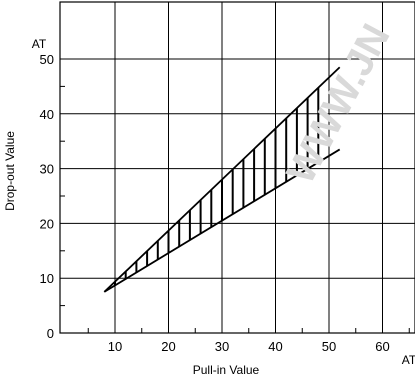  What do you see at coordinates (47, 223) in the screenshot?
I see `y-tick-label: 20` at bounding box center [47, 223].